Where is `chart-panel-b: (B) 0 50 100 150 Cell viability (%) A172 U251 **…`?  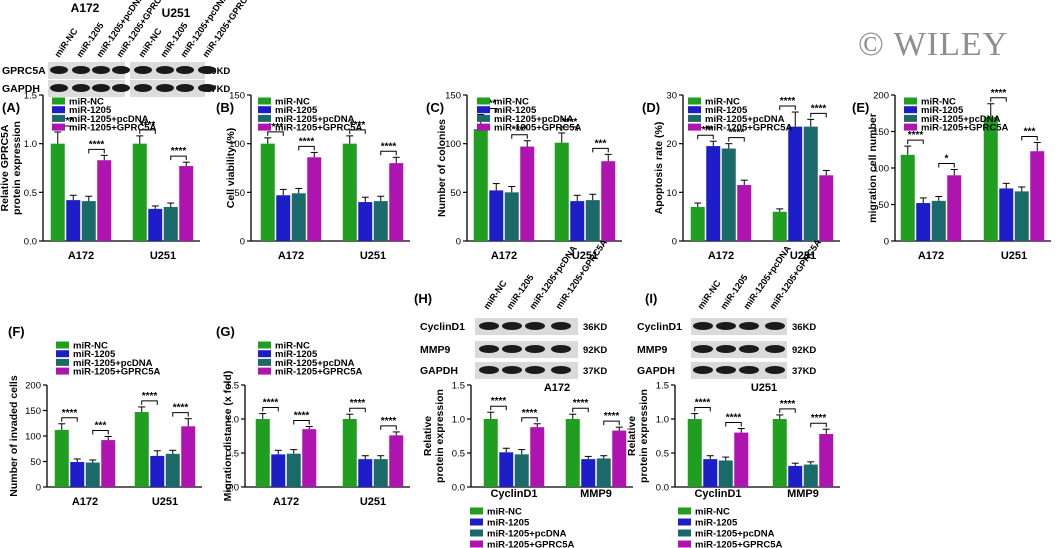
chart-panel-b: (B) 0 50 100 150 Cell viability (%) A172 U251 **… is located at coordinates (313, 176).